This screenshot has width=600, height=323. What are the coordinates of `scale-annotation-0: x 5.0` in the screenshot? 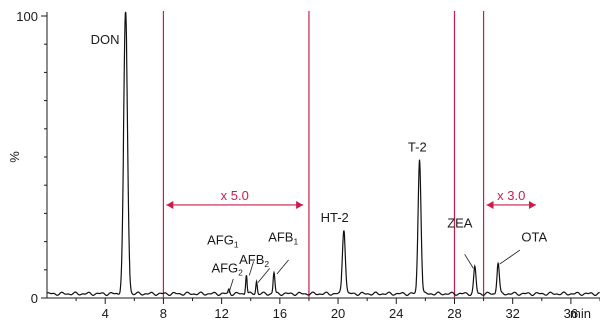 It's located at (235, 195).